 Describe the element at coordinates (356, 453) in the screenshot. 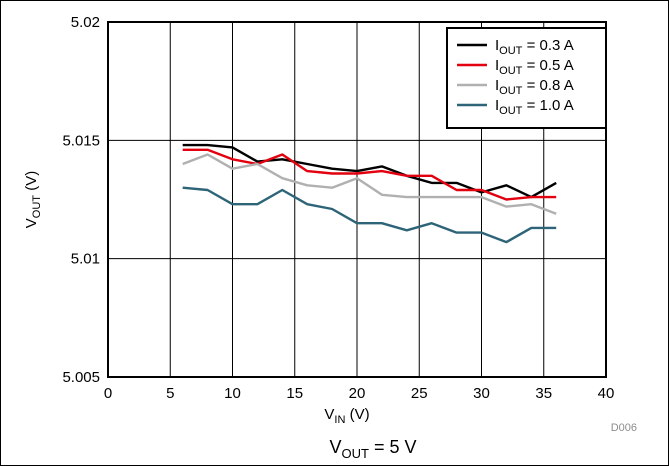

I see `caption-sub: OUT` at that location.